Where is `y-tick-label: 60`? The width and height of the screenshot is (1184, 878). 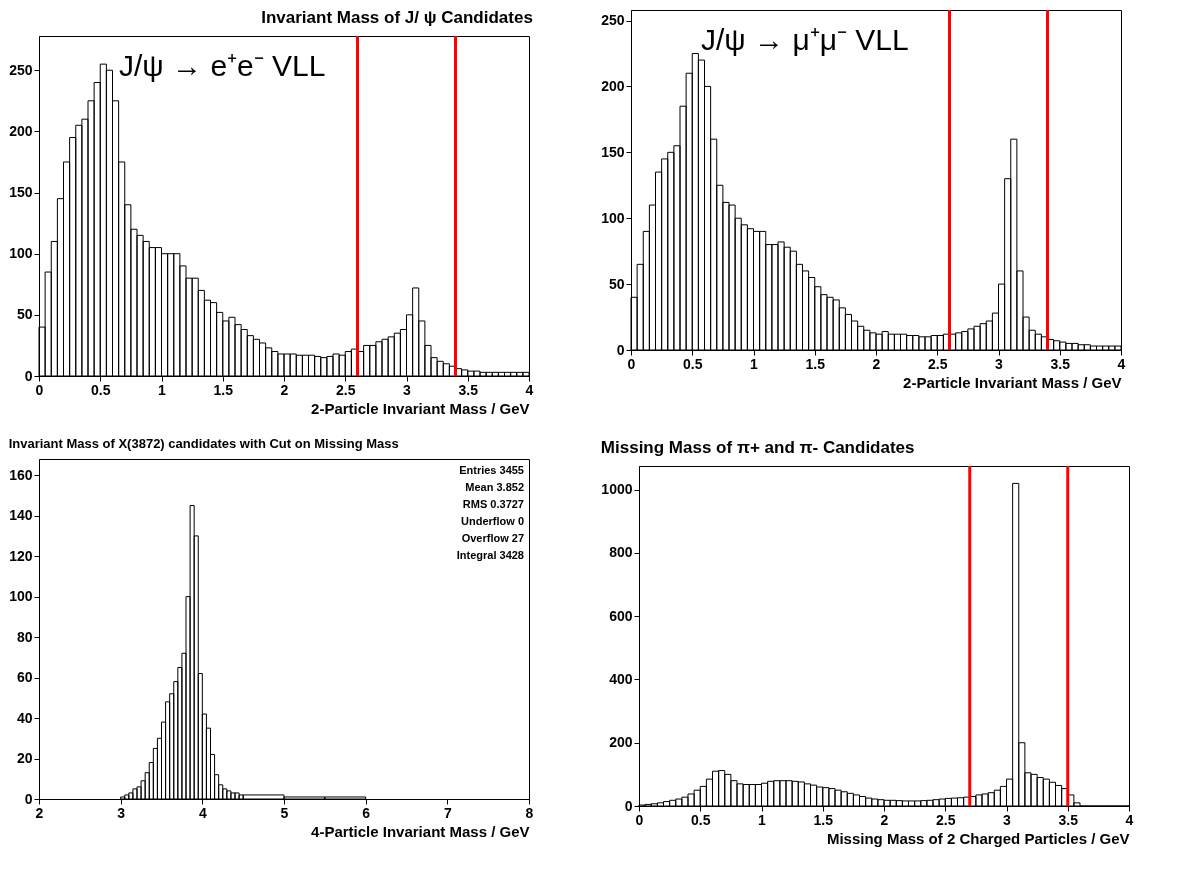 y-tick-label: 60 is located at coordinates (24, 677).